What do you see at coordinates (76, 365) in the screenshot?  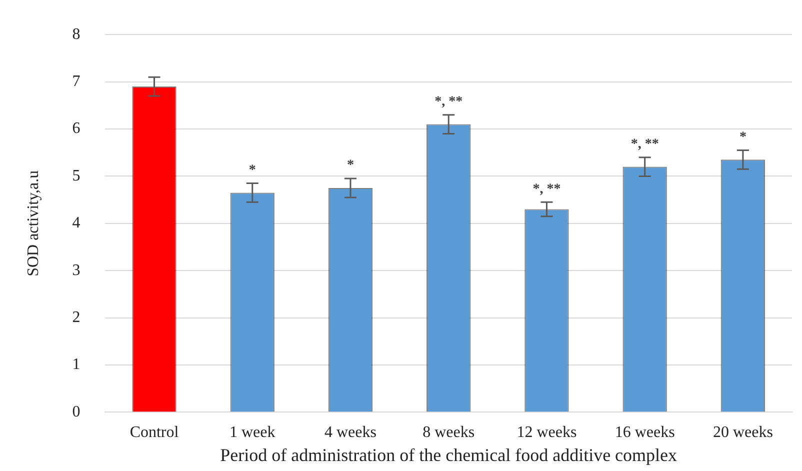 I see `y-tick-label: 1` at bounding box center [76, 365].